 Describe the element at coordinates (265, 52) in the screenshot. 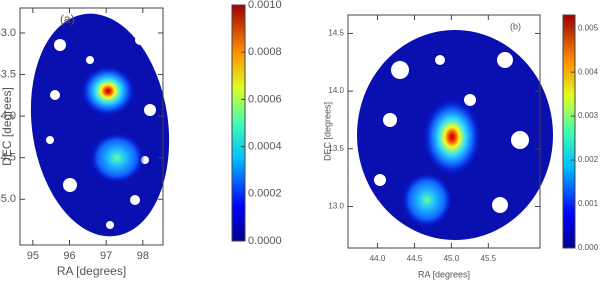

I see `colorbar-tick-label: 0.0008` at that location.